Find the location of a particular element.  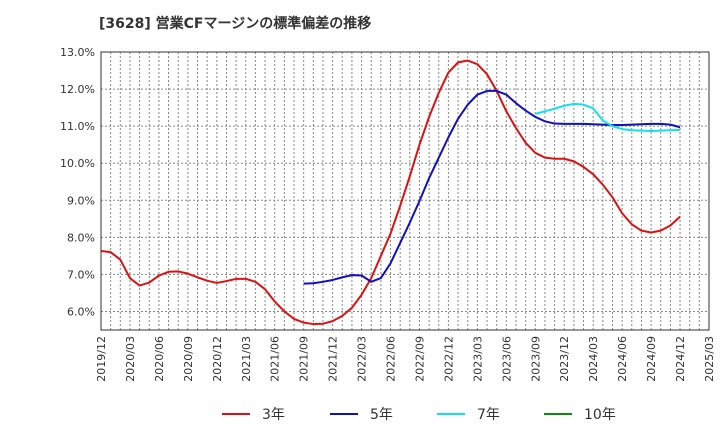

legend-label-2: 7年 is located at coordinates (488, 415).